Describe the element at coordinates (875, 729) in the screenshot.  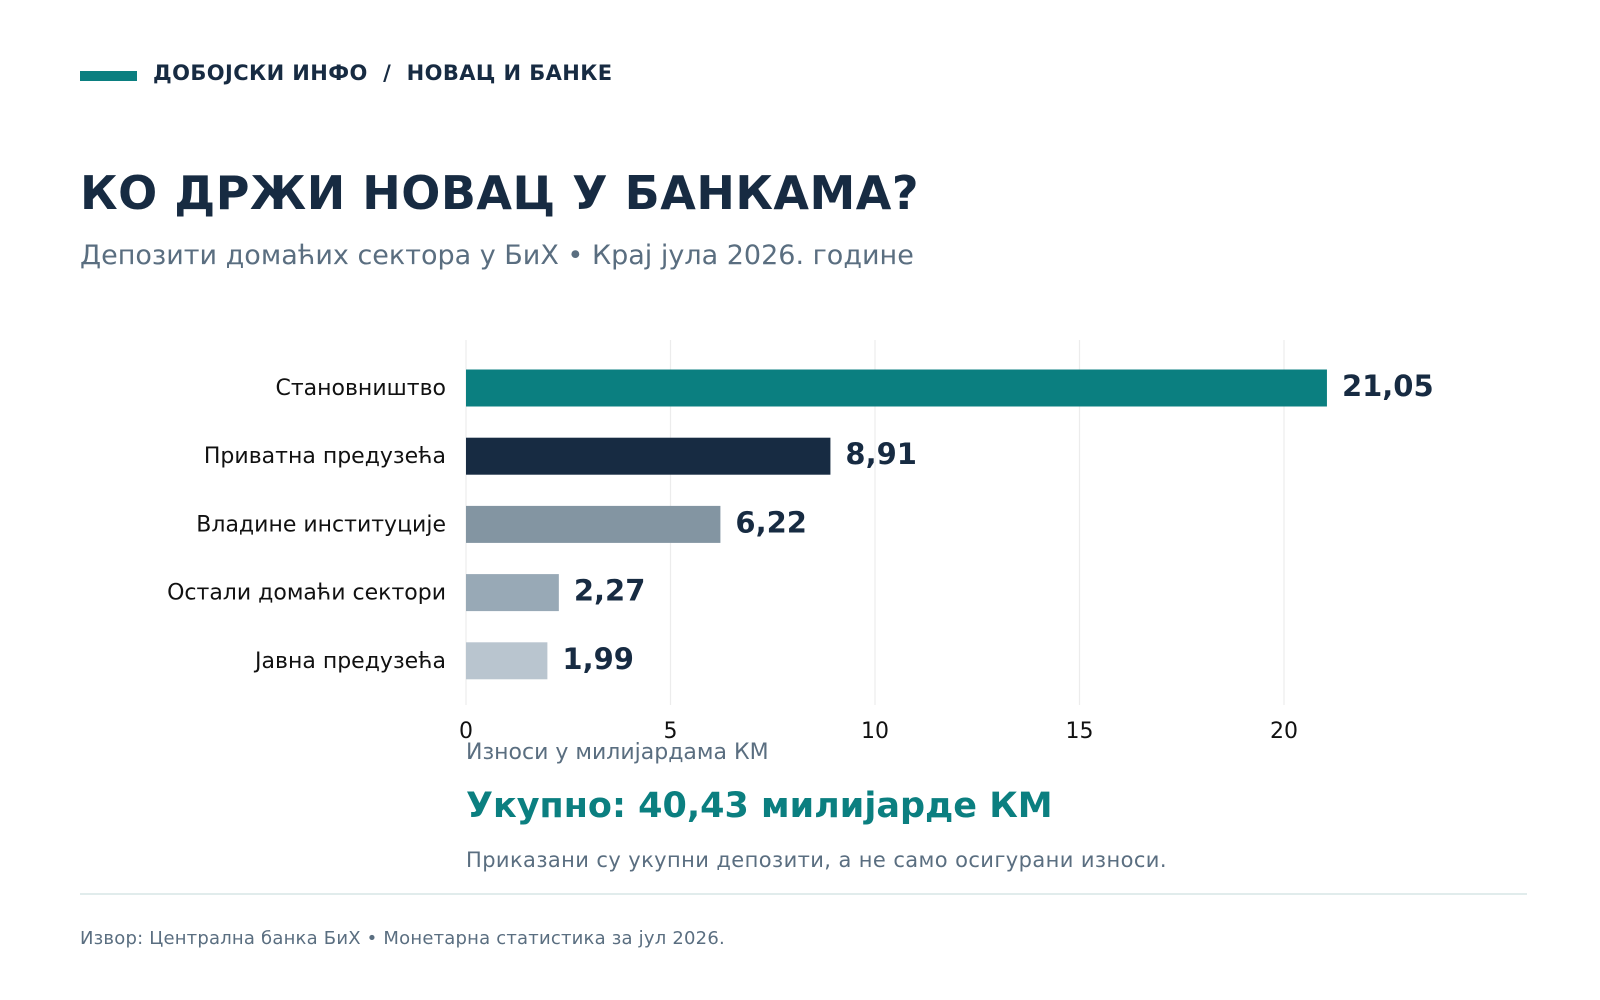
I see `x-tick-label: 10` at that location.